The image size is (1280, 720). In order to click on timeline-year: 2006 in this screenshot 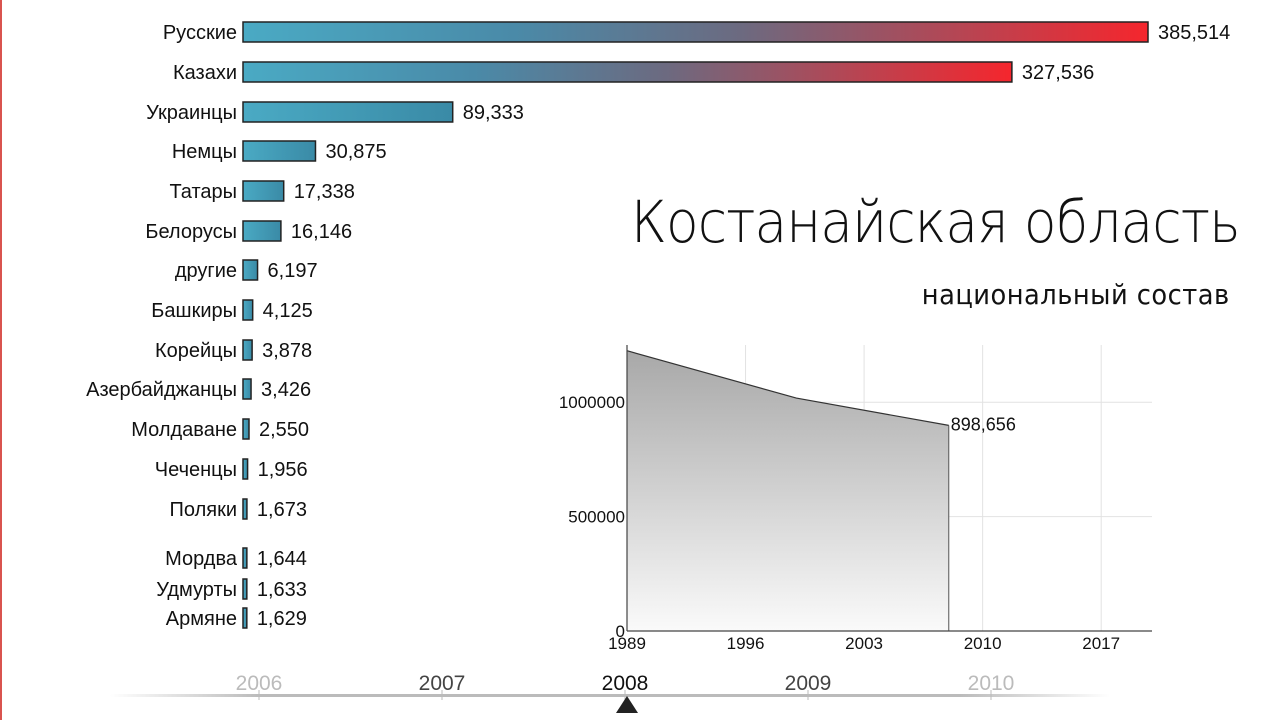, I will do `click(259, 683)`.